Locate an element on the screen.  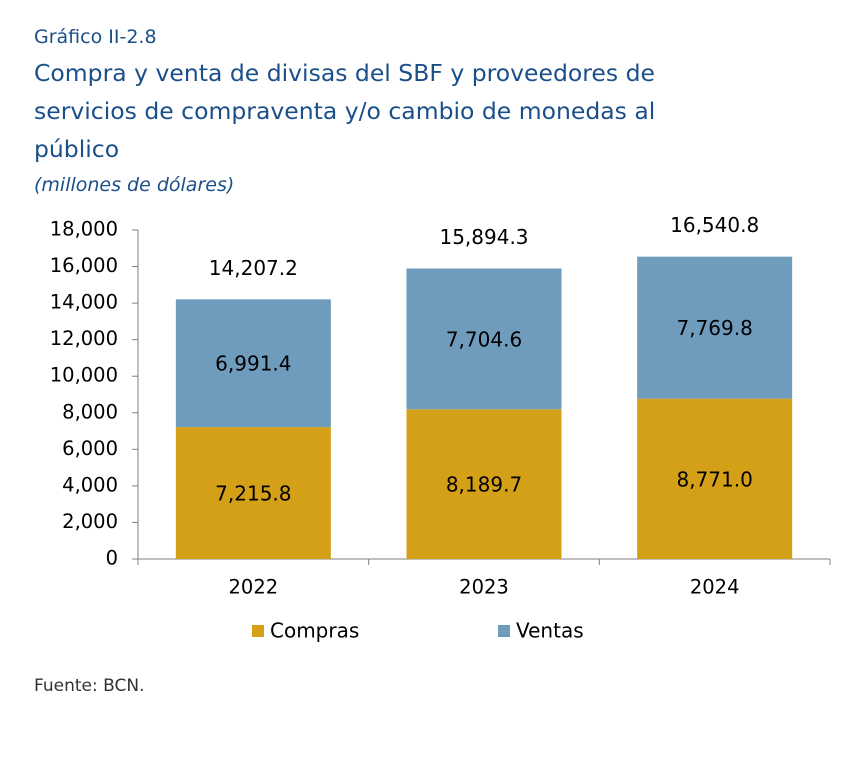
bar-compras-2023 is located at coordinates (484, 484).